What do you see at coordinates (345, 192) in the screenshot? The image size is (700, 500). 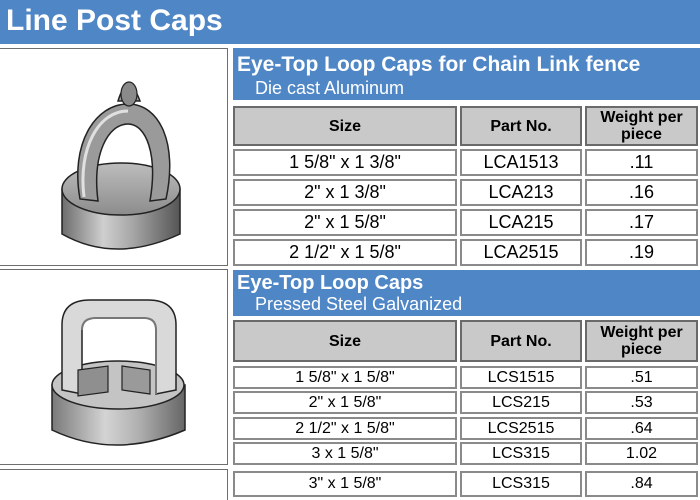 I see `cell-size: 2" x 1 3/8"` at bounding box center [345, 192].